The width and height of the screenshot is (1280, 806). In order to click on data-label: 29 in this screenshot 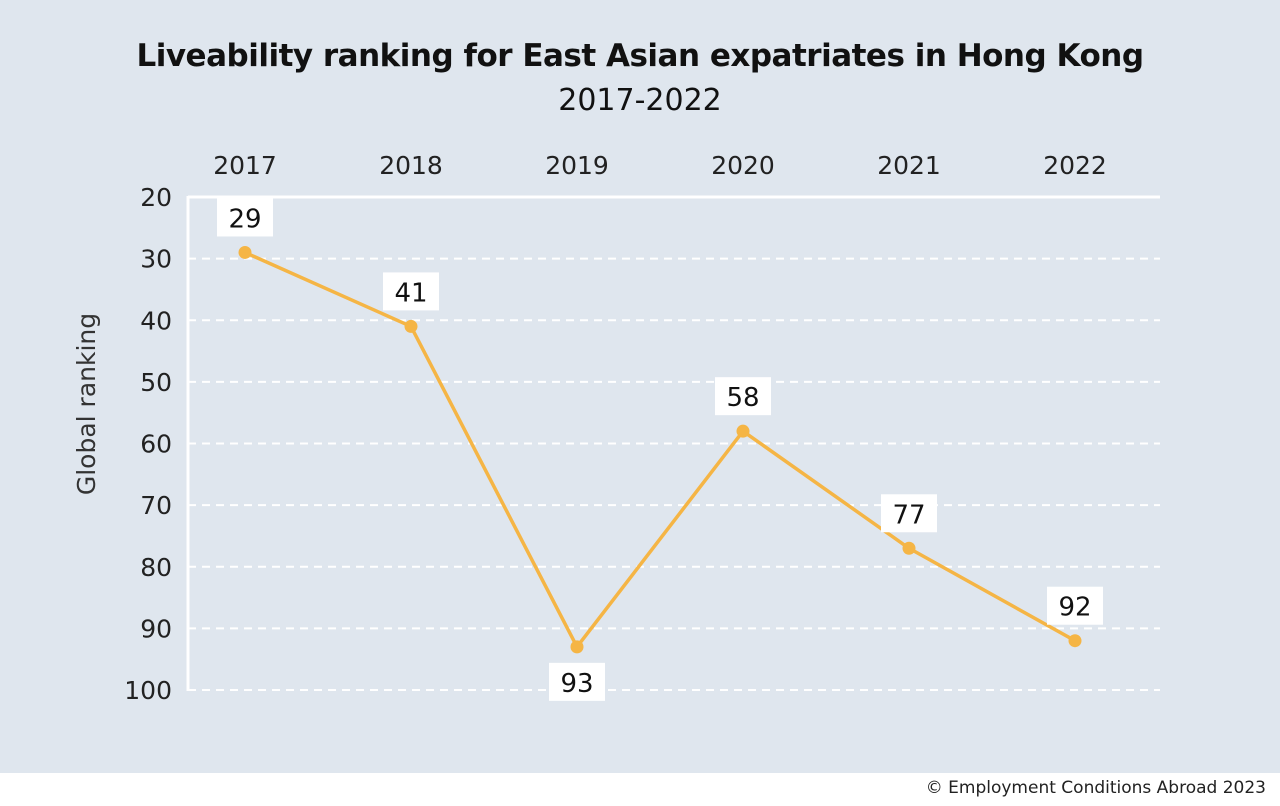, I will do `click(244, 219)`.